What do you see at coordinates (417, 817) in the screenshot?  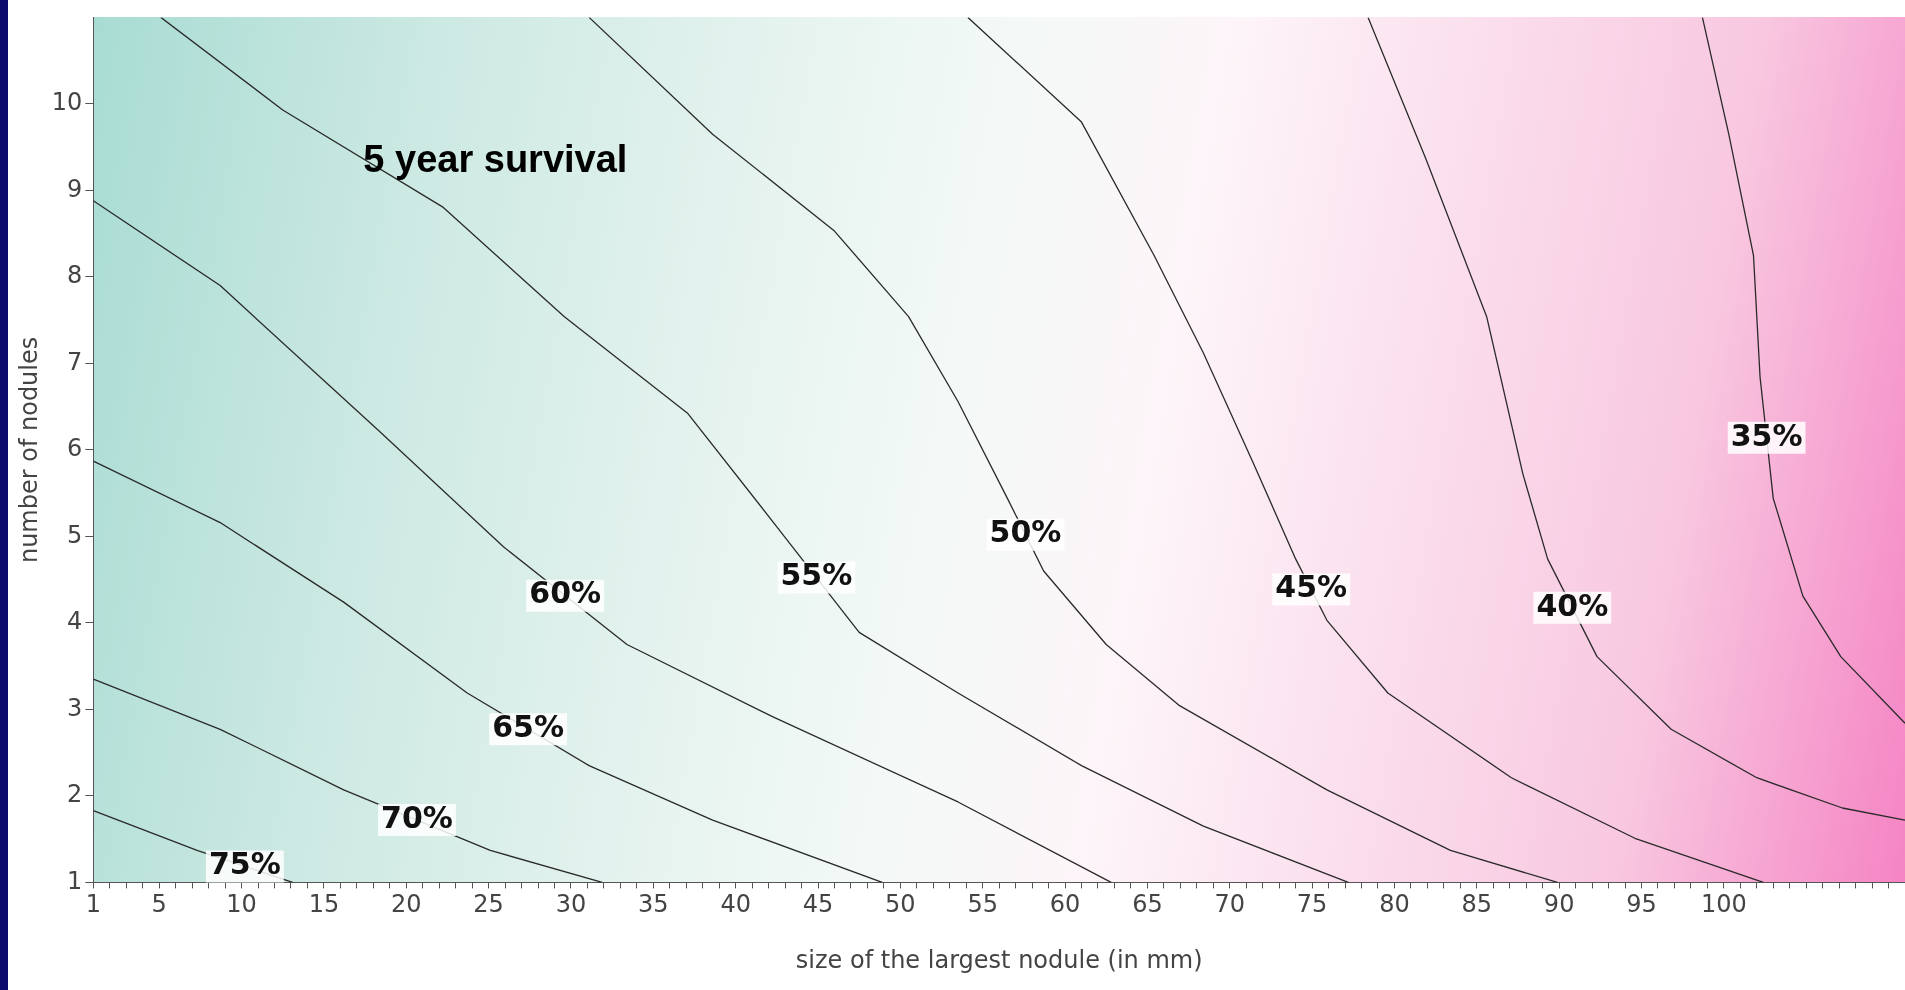 I see `series-label: 70%` at bounding box center [417, 817].